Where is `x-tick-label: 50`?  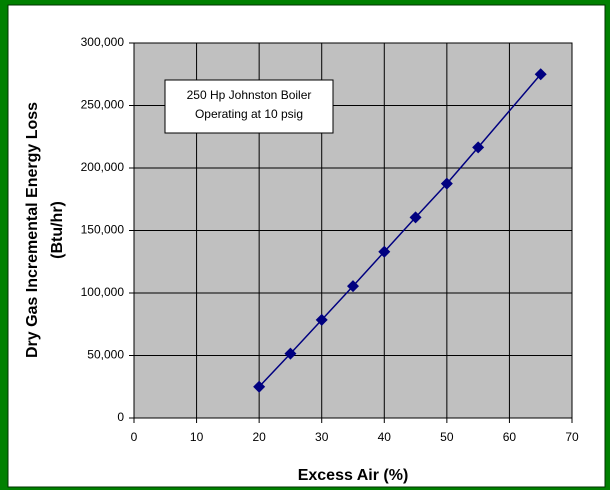 x-tick-label: 50 is located at coordinates (447, 437).